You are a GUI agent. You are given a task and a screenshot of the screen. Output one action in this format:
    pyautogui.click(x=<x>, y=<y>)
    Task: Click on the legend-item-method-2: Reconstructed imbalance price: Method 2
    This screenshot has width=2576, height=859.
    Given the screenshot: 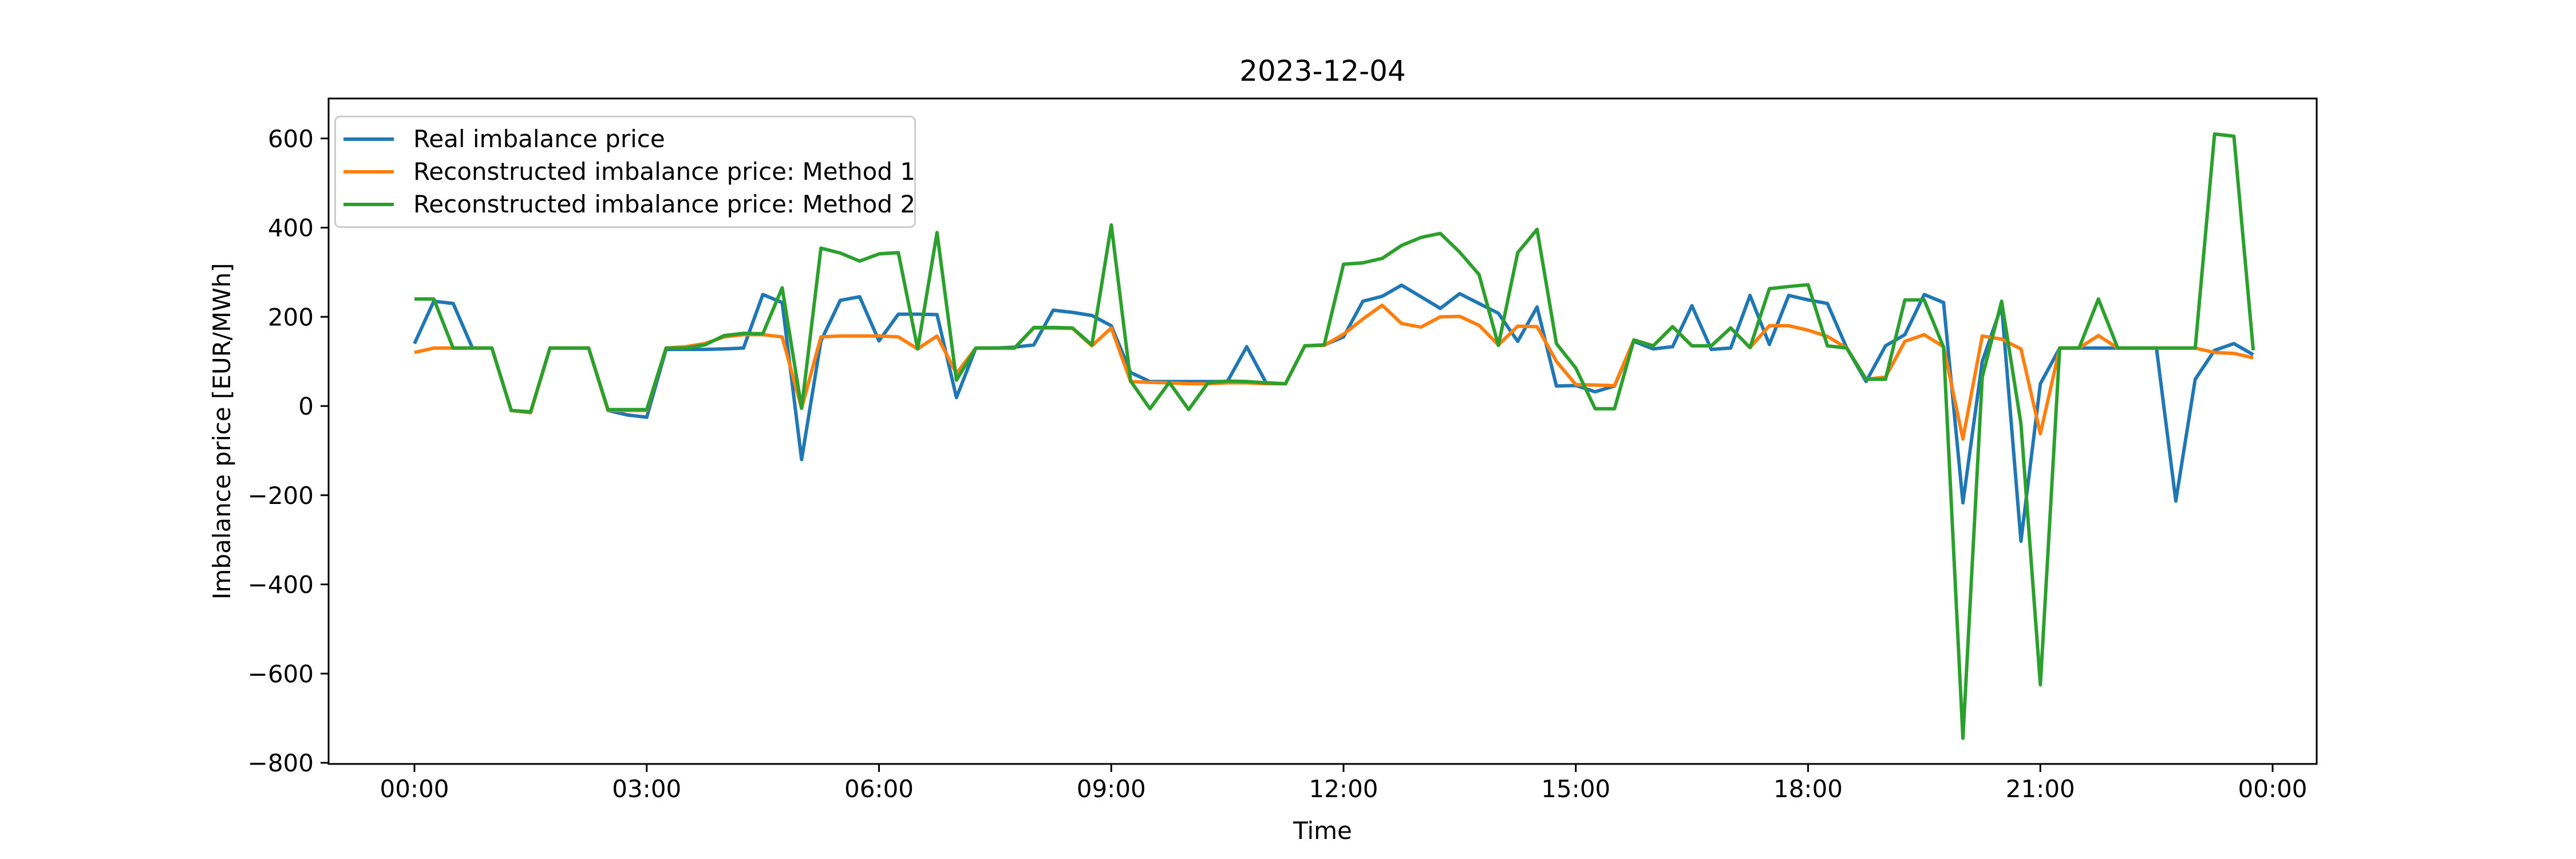 What is the action you would take?
    pyautogui.click(x=629, y=204)
    